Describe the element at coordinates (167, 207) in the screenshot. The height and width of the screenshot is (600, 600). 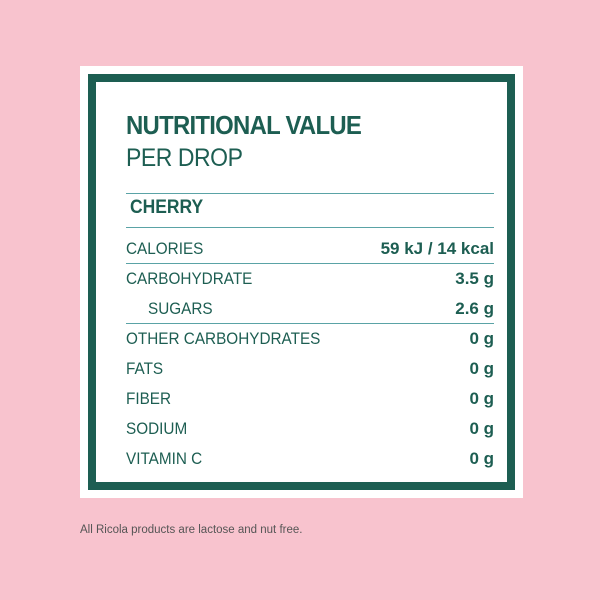
I see `flavor: CHERRY` at that location.